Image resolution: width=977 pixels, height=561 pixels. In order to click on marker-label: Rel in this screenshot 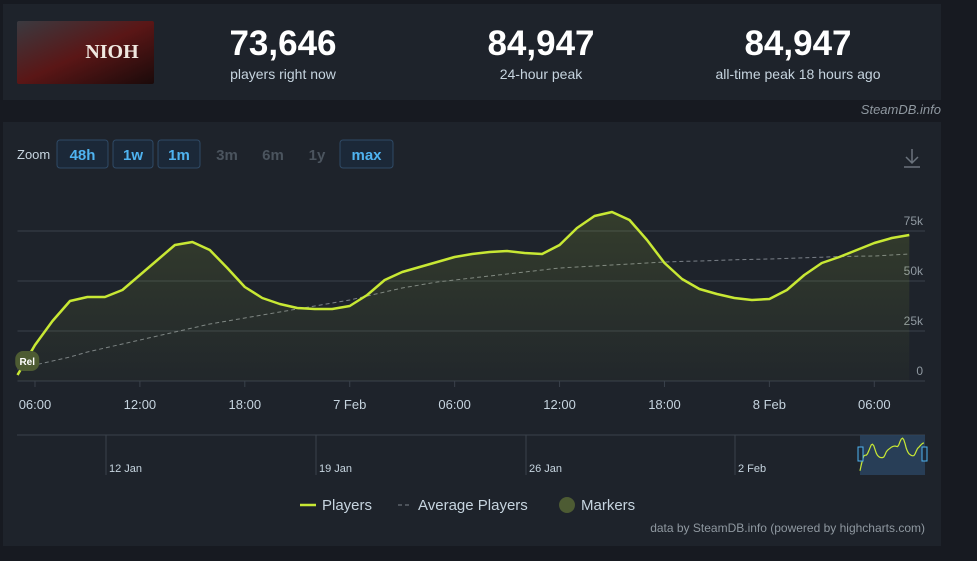, I will do `click(27, 362)`.